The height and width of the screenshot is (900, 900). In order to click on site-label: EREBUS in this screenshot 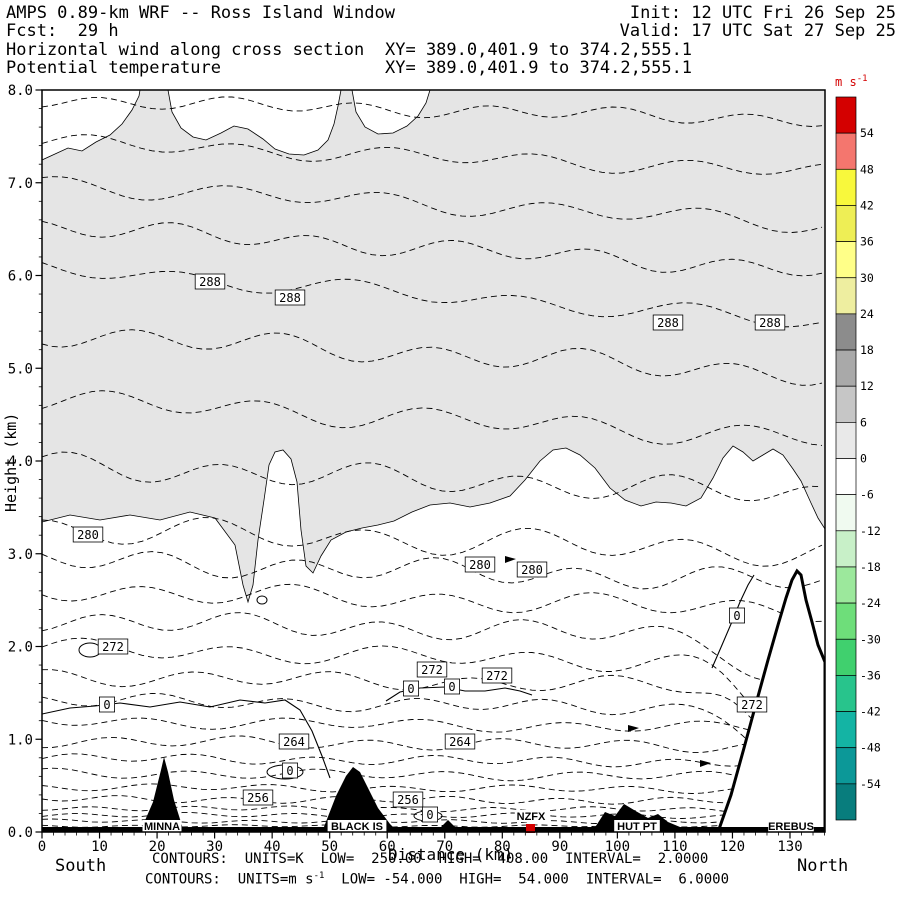, I will do `click(791, 827)`.